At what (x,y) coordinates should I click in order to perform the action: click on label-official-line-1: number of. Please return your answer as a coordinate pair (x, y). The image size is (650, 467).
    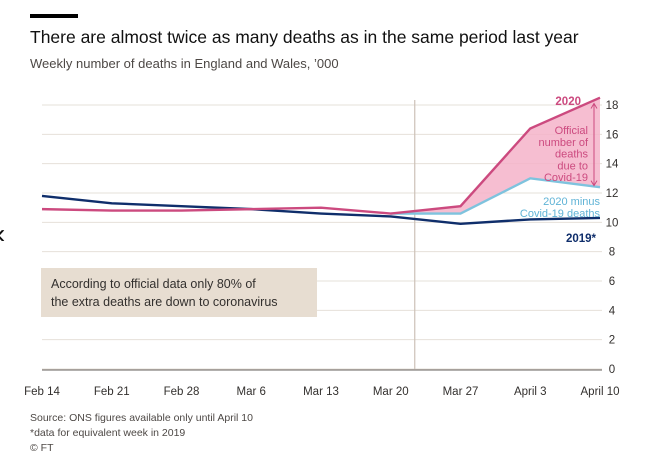
    Looking at the image, I should click on (563, 143).